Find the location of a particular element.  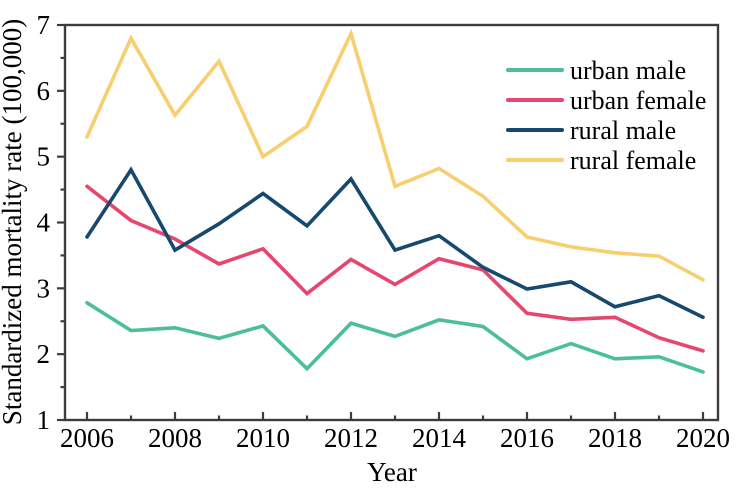

x-tick-label: 2014 is located at coordinates (439, 438).